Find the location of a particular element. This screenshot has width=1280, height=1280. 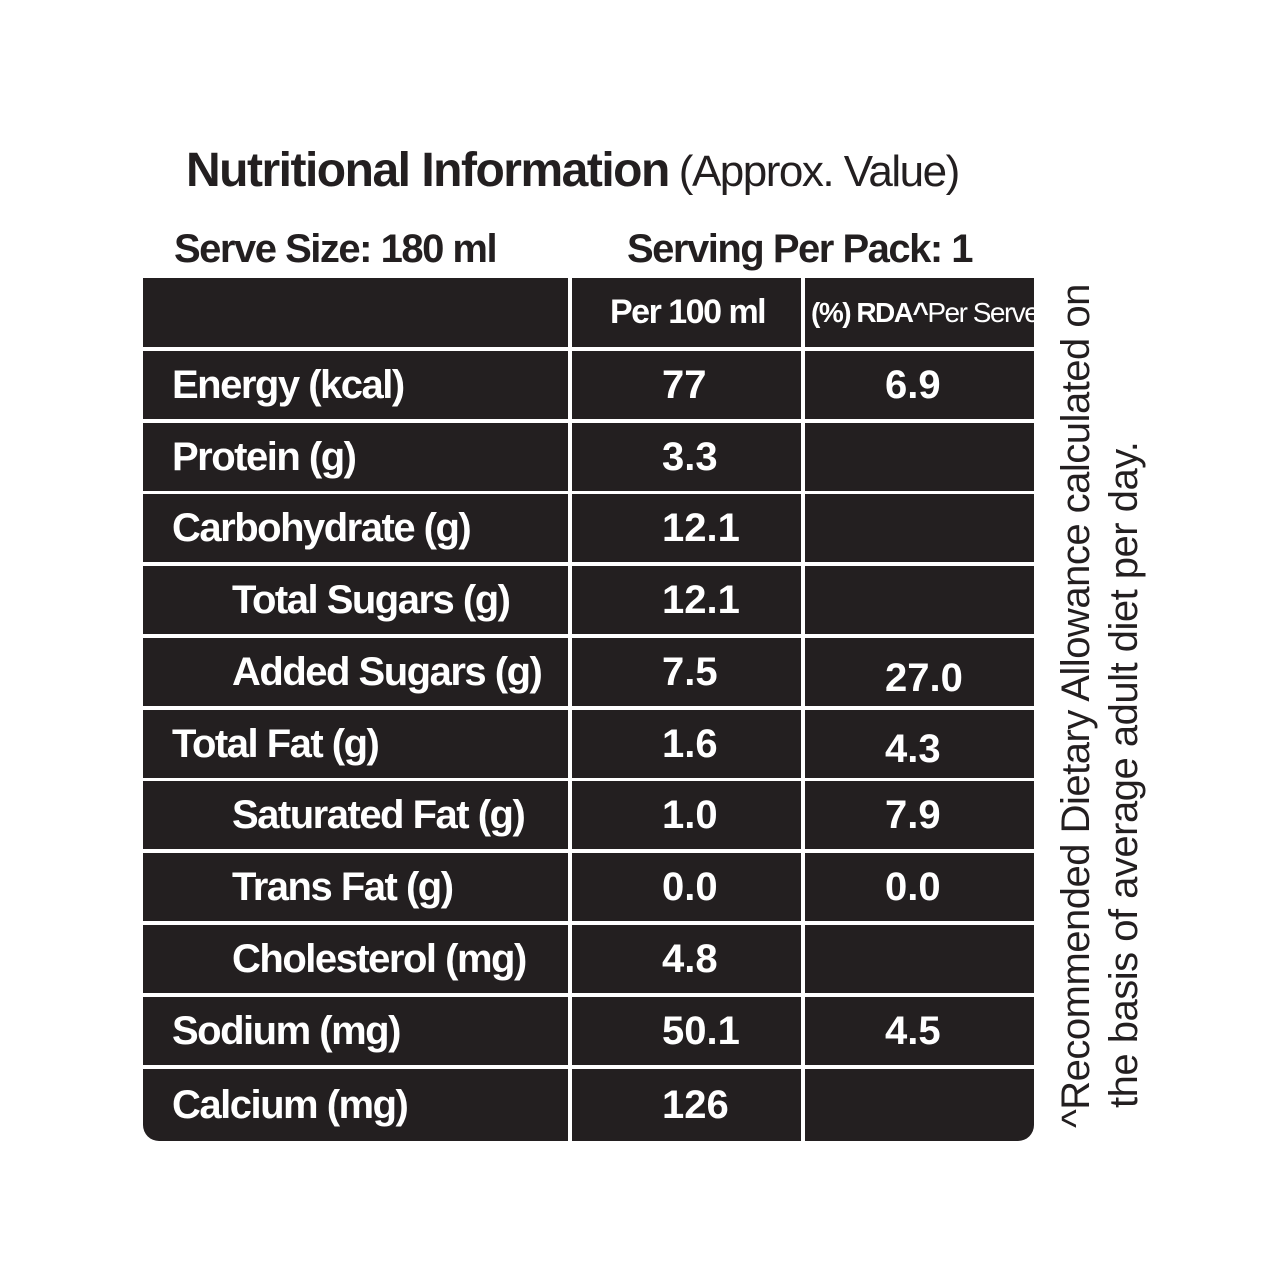

per-100ml-cell: 0.0 is located at coordinates (686, 887).